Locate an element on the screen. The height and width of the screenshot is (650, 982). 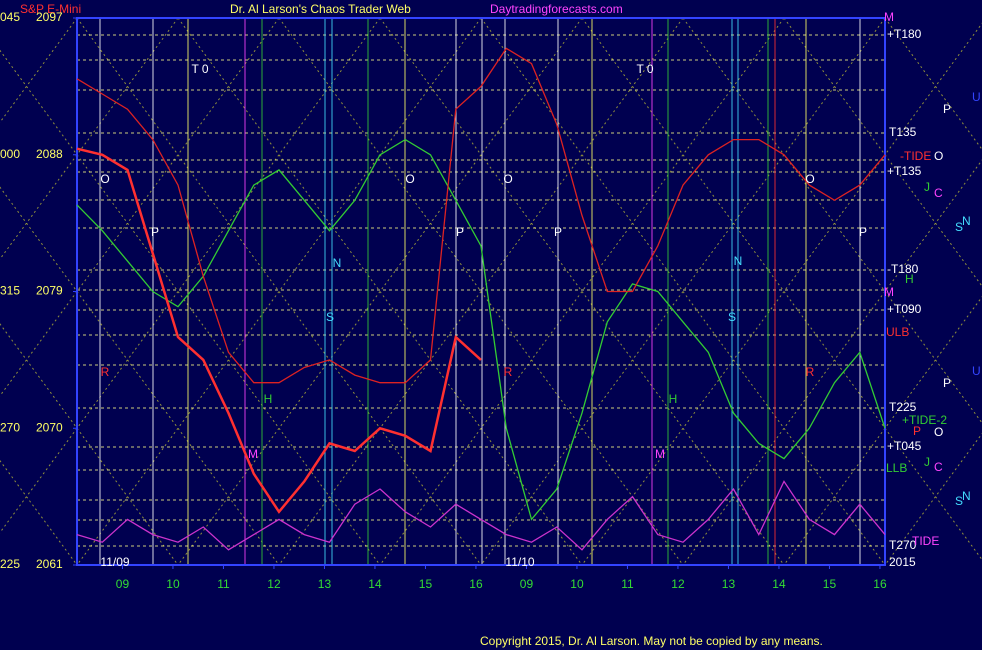
annotation: 11/09 is located at coordinates (114, 562).